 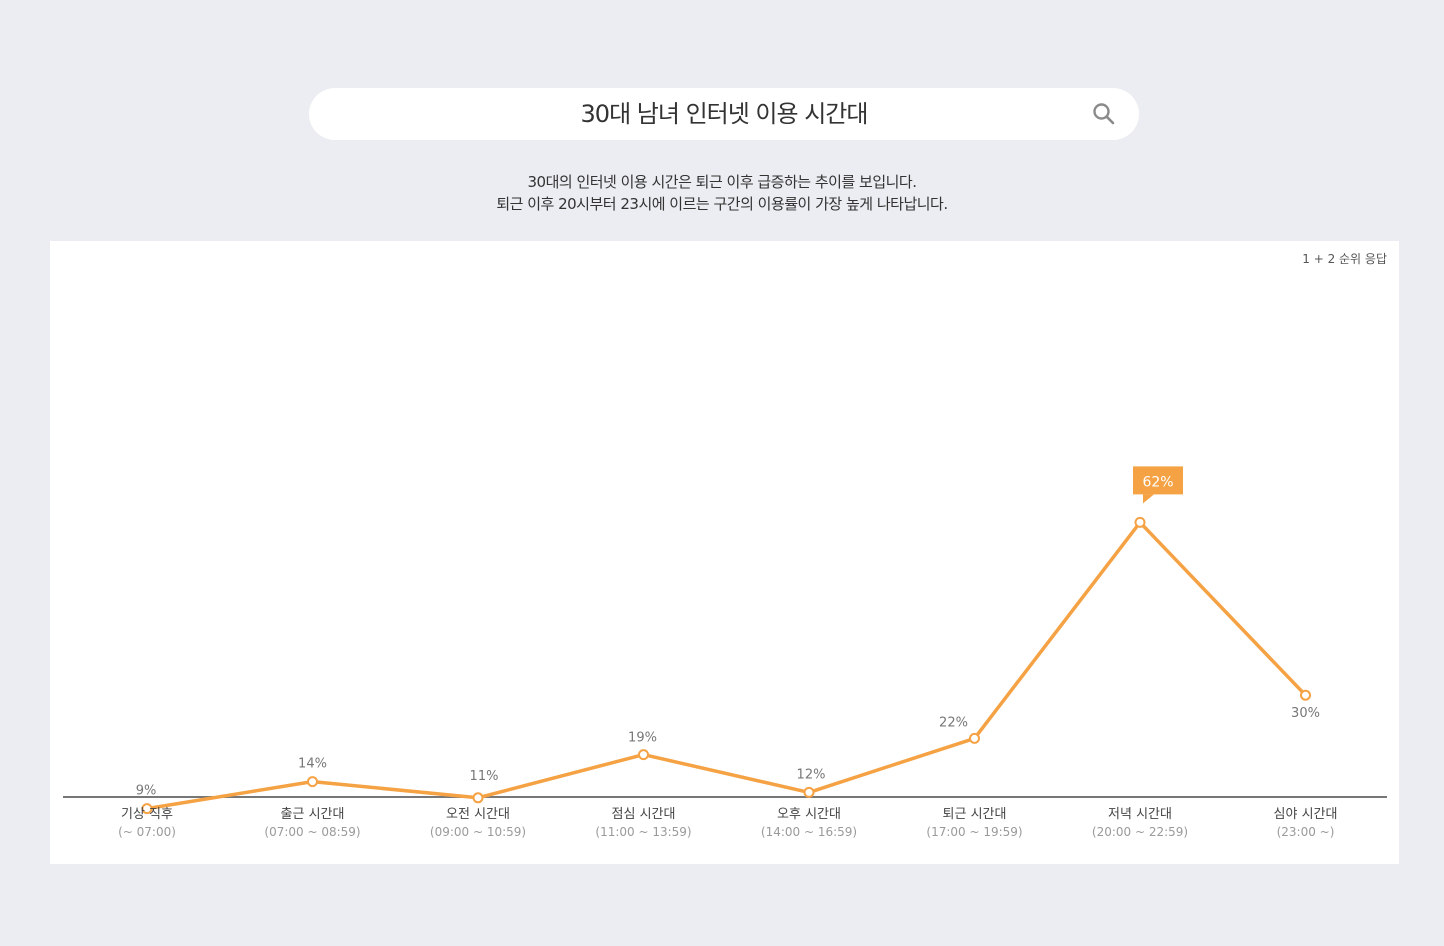 What do you see at coordinates (1306, 814) in the screenshot?
I see `x-tick-label: 심야 시간대` at bounding box center [1306, 814].